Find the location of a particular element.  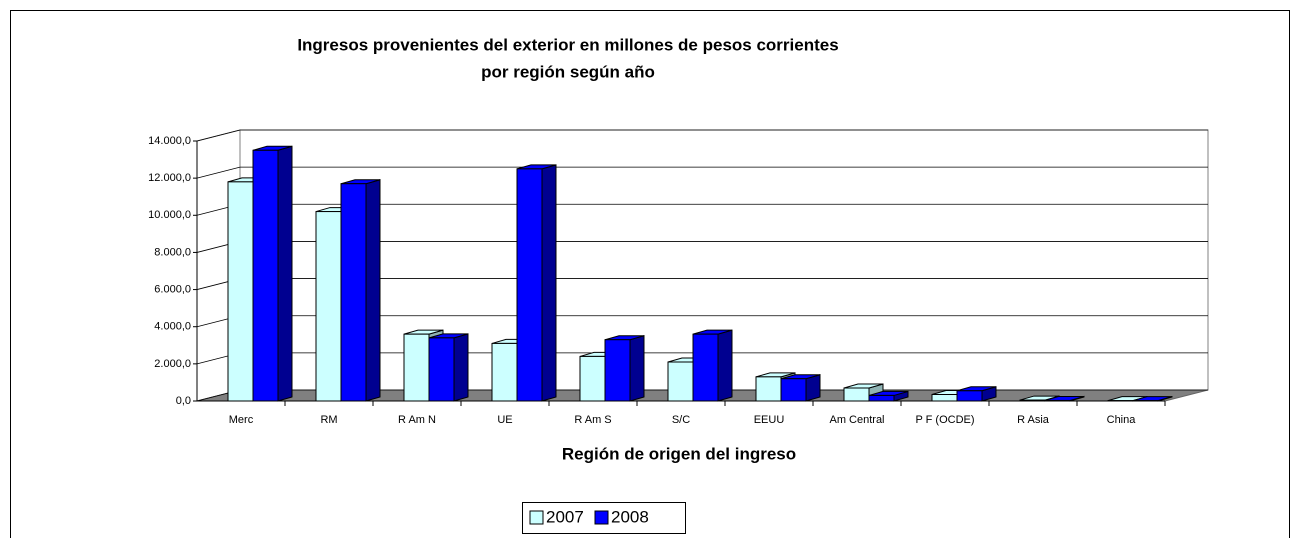

x-tick-label: RM is located at coordinates (328, 420).